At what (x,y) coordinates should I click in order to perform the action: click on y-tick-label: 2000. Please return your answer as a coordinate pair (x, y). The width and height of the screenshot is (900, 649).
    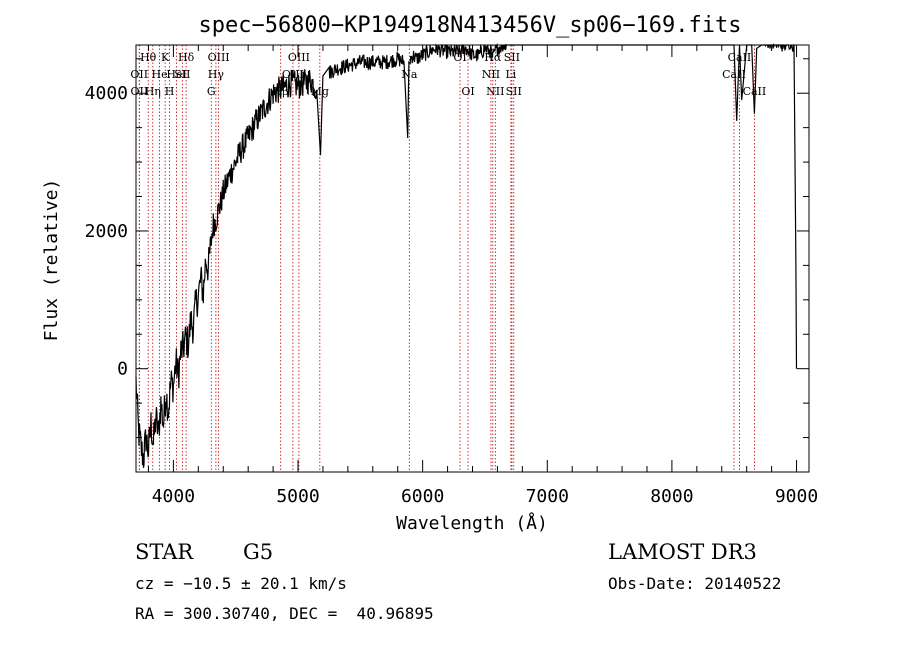
    Looking at the image, I should click on (106, 231).